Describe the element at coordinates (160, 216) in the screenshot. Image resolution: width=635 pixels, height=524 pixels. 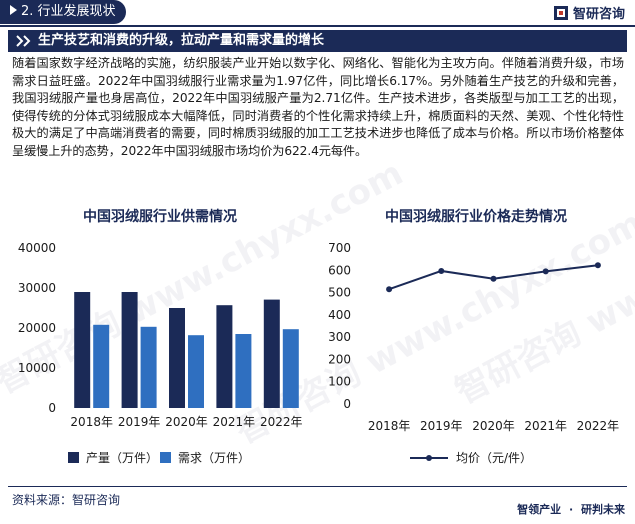
I see `chart-title: 中国羽绒服行业供需情况` at that location.